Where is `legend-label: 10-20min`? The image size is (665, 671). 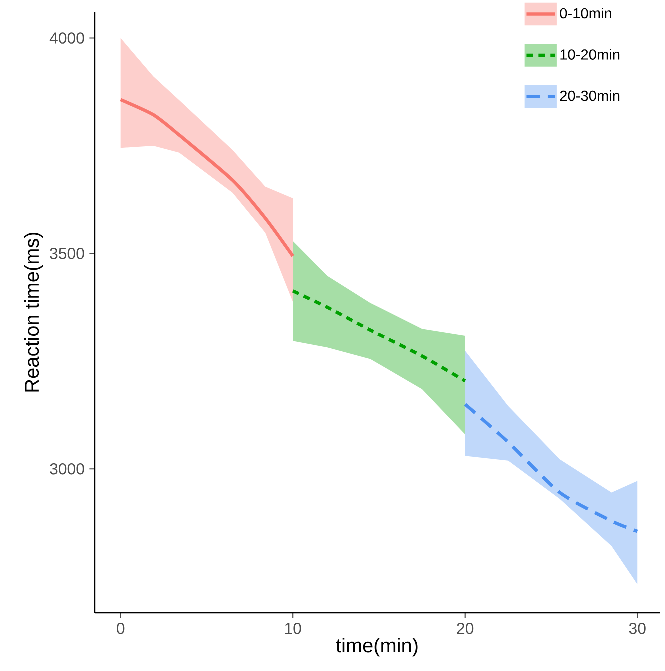 legend-label: 10-20min is located at coordinates (590, 54).